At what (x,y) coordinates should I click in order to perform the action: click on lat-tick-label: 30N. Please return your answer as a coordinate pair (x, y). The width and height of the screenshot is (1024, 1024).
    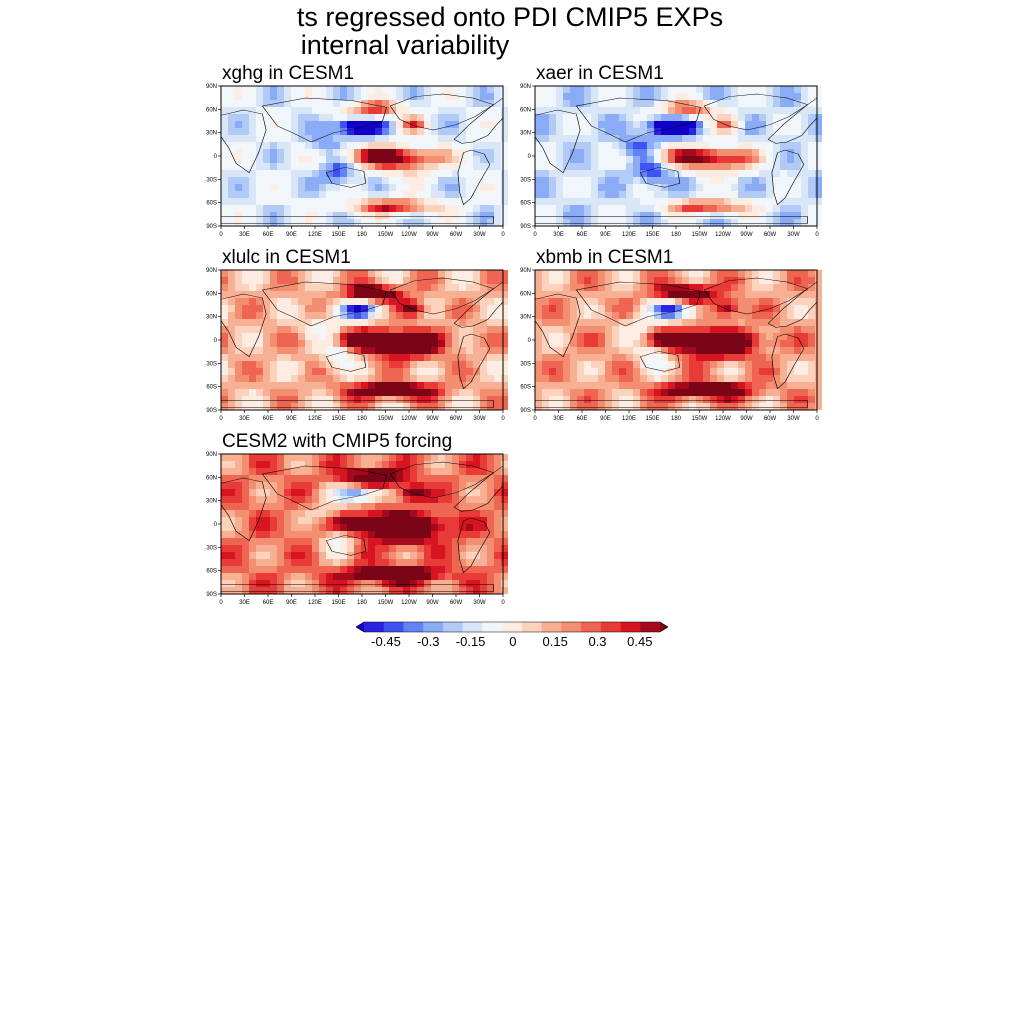
    Looking at the image, I should click on (211, 502).